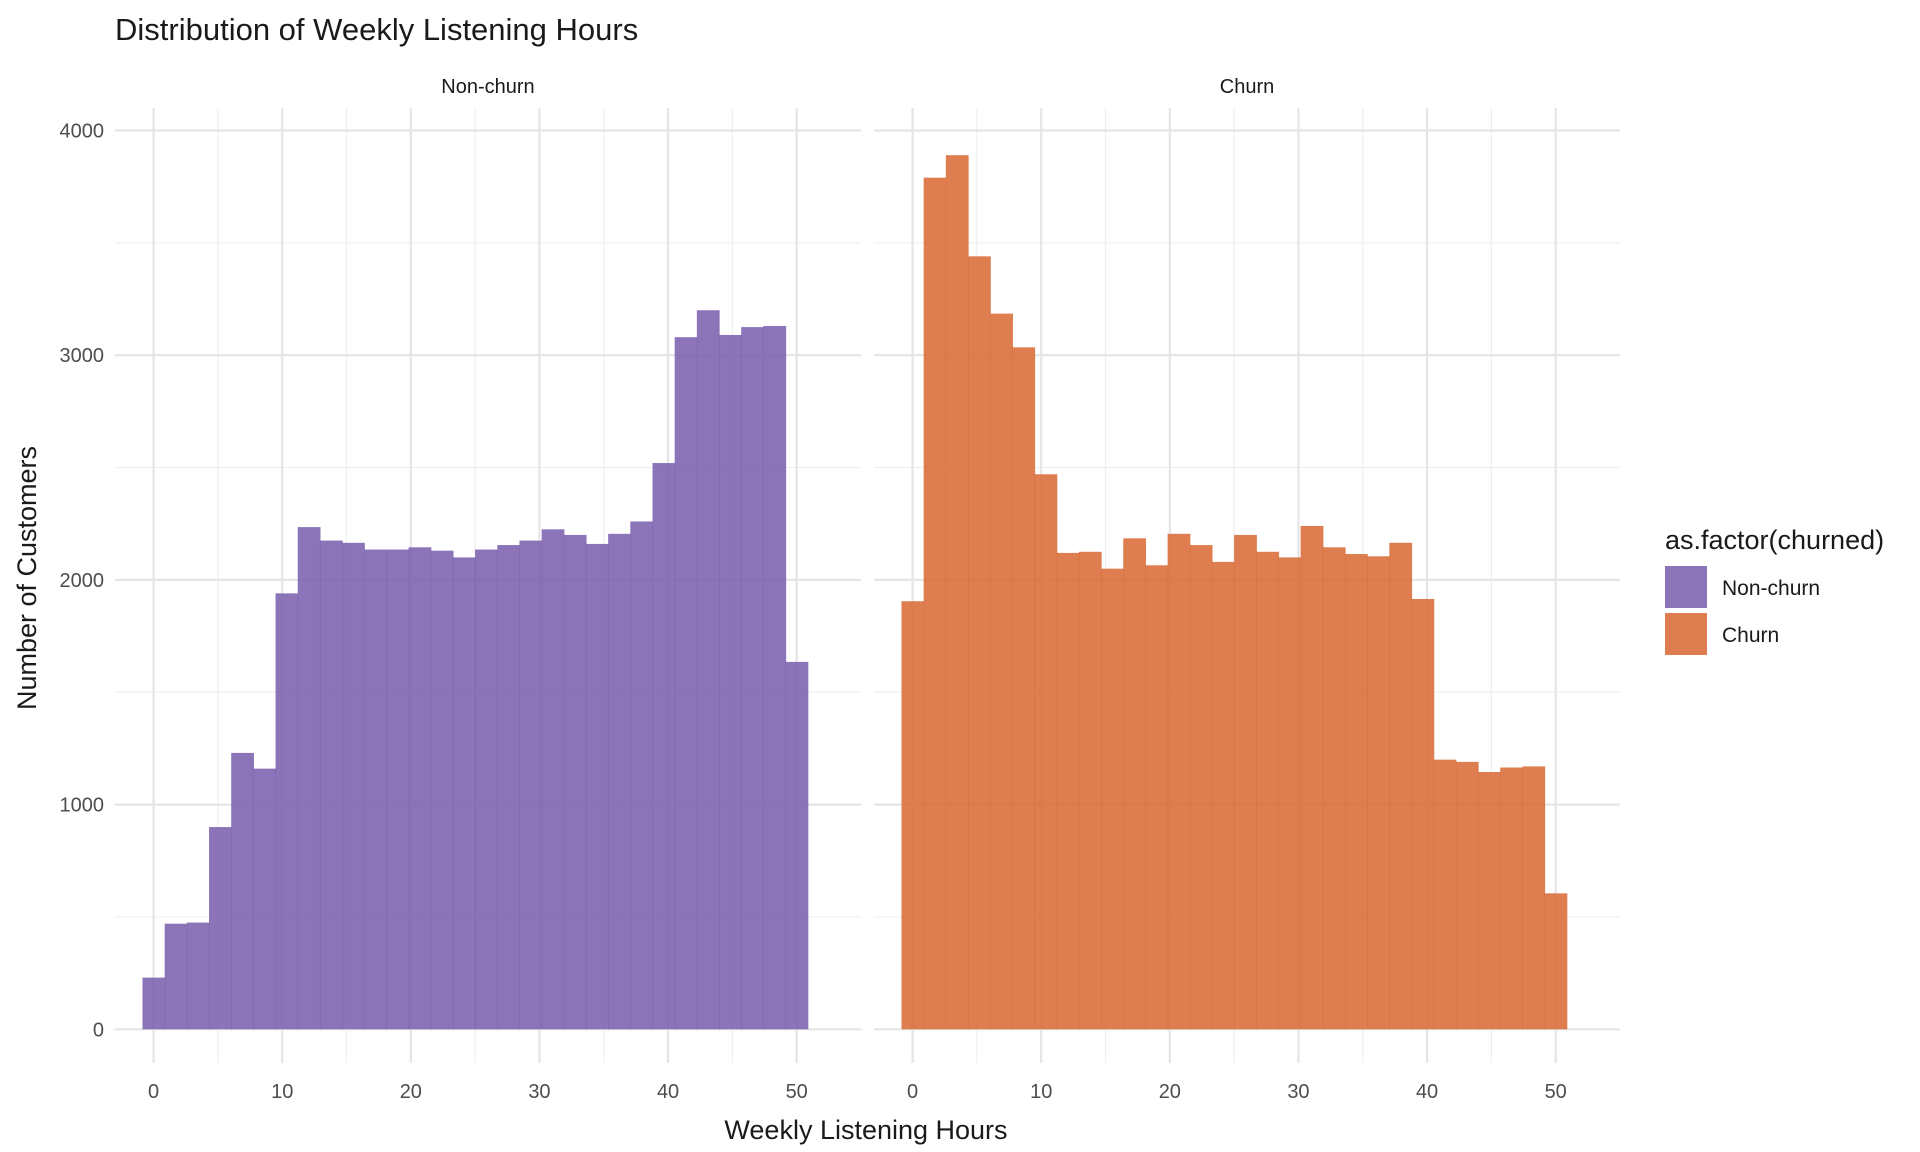 This screenshot has height=1152, width=1920. What do you see at coordinates (376, 29) in the screenshot?
I see `chart-title: Distribution of Weekly Listening Hours` at bounding box center [376, 29].